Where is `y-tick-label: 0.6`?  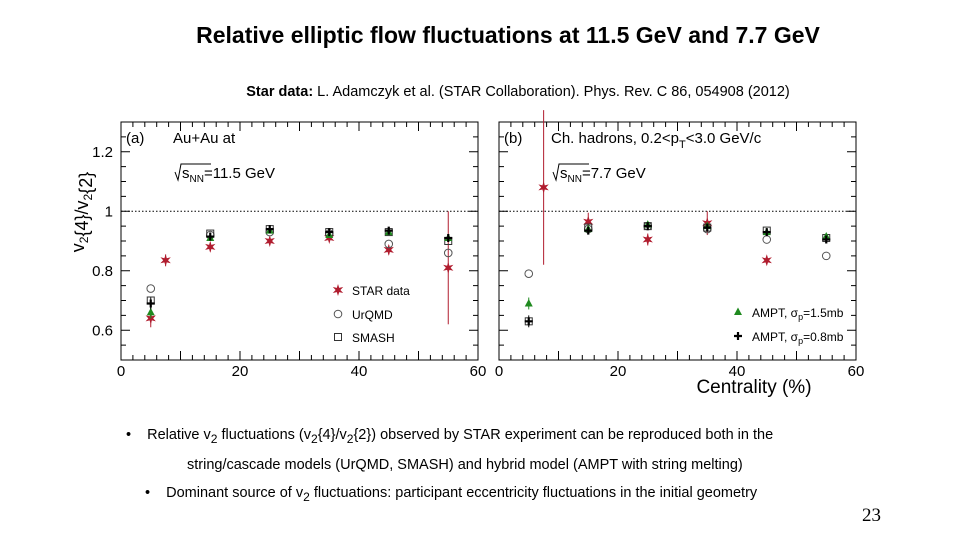
y-tick-label: 0.6 is located at coordinates (102, 330).